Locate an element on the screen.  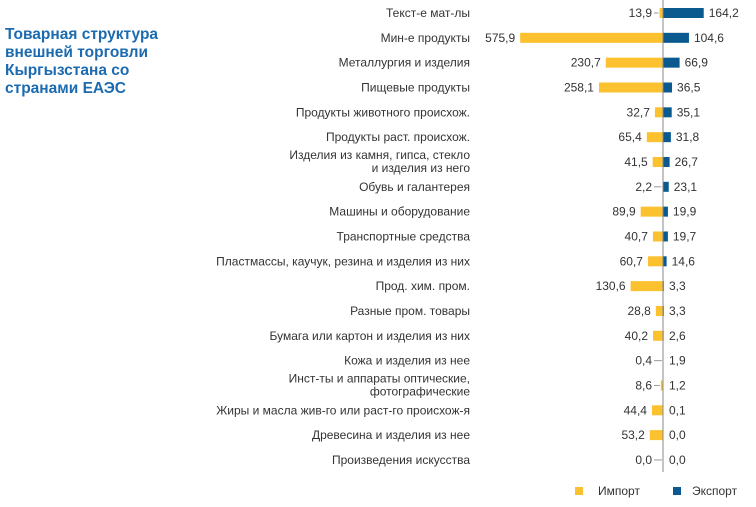
category-label: Обувь и галантерея is located at coordinates (414, 187).